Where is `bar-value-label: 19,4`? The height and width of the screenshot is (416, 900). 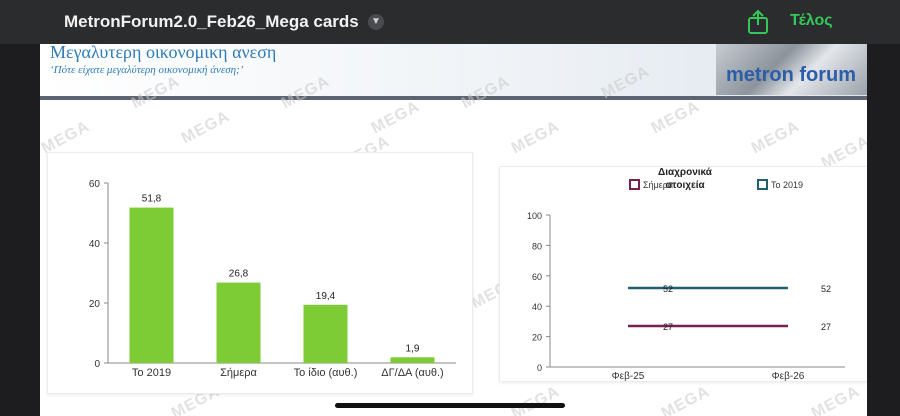
bar-value-label: 19,4 is located at coordinates (326, 296).